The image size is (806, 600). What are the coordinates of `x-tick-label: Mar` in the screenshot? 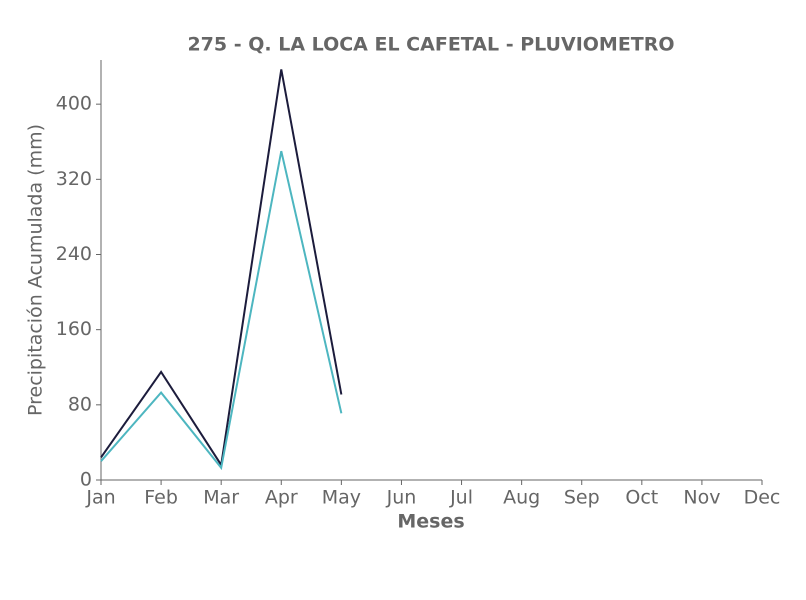 It's located at (221, 498).